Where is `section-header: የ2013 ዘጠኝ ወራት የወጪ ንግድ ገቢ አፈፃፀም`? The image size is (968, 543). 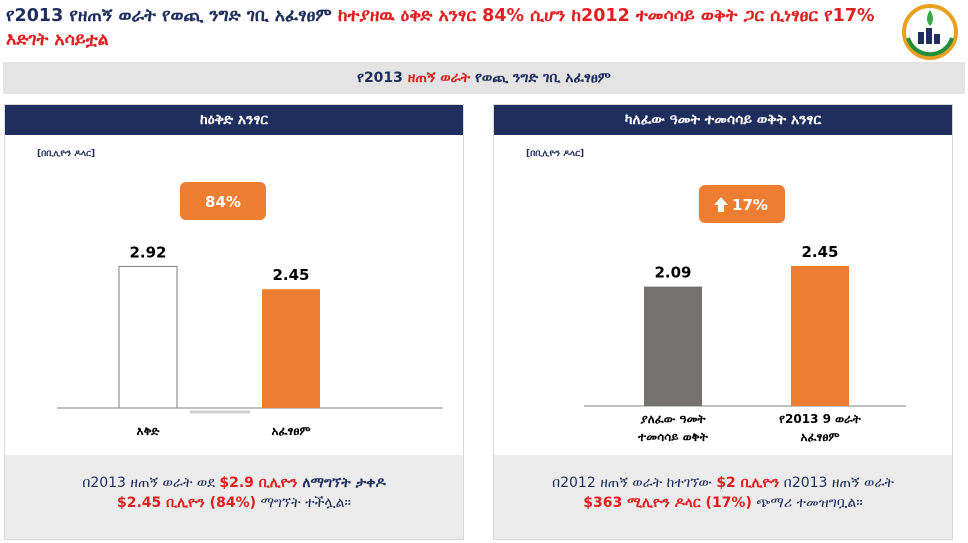 section-header: የ2013 ዘጠኝ ወራት የወጪ ንግድ ገቢ አፈፃፀም is located at coordinates (484, 78).